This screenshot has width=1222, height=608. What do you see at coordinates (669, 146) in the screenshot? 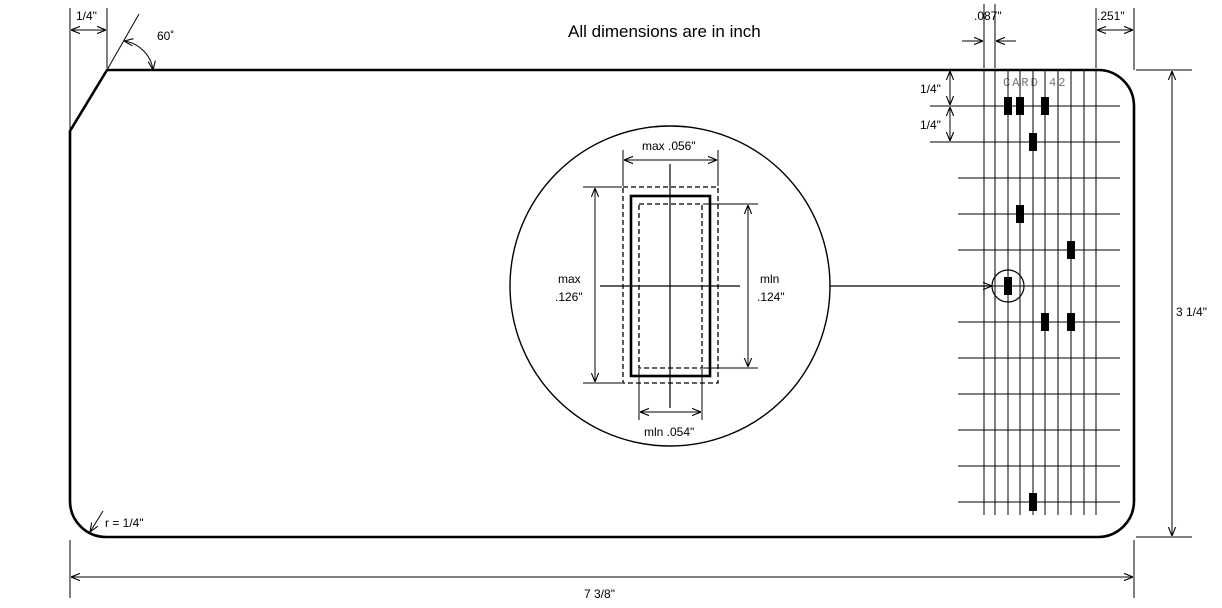
I see `max-width-label: max .056"` at bounding box center [669, 146].